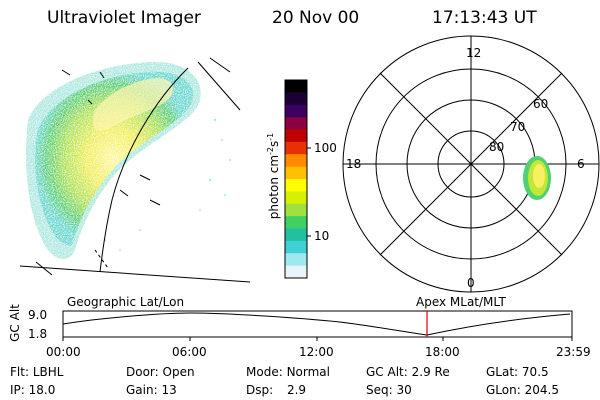  I want to click on polar-aurora-patch, so click(537, 178).